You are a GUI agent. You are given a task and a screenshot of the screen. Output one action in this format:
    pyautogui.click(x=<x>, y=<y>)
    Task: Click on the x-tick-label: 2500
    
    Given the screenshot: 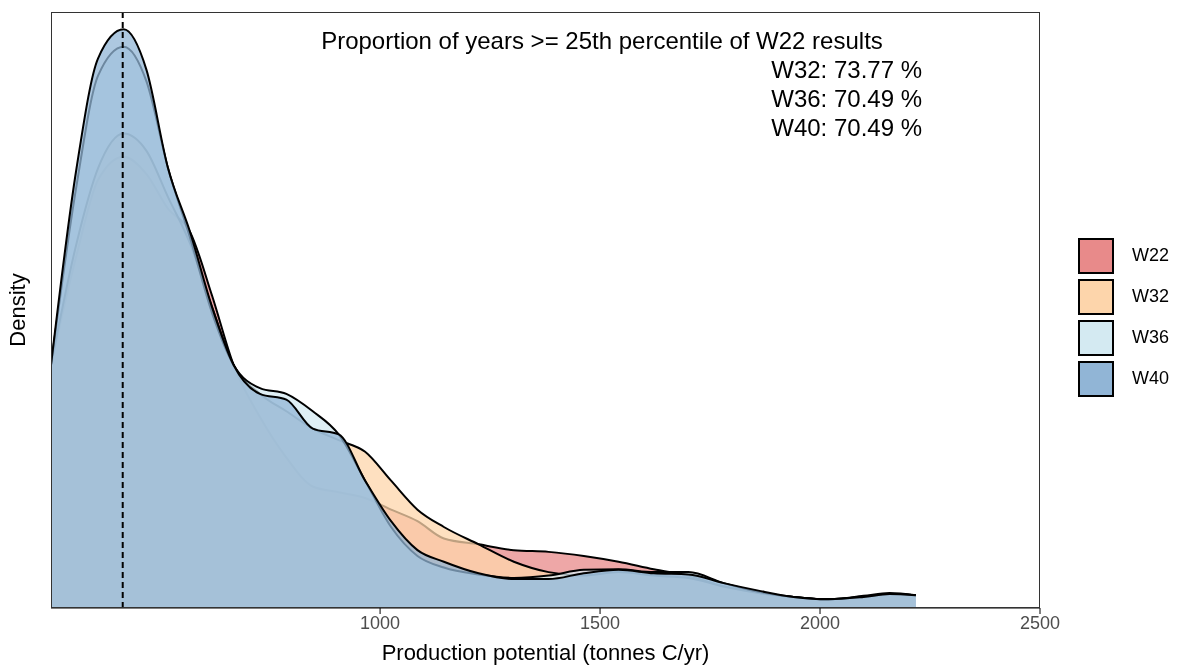 What is the action you would take?
    pyautogui.click(x=1040, y=622)
    